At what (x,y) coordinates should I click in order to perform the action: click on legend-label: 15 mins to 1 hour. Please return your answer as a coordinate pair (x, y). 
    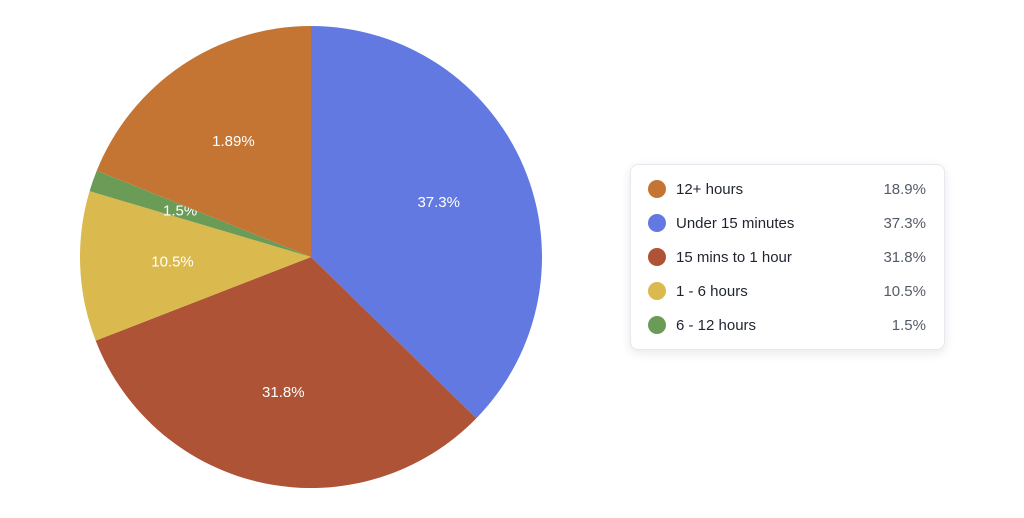
    Looking at the image, I should click on (734, 257).